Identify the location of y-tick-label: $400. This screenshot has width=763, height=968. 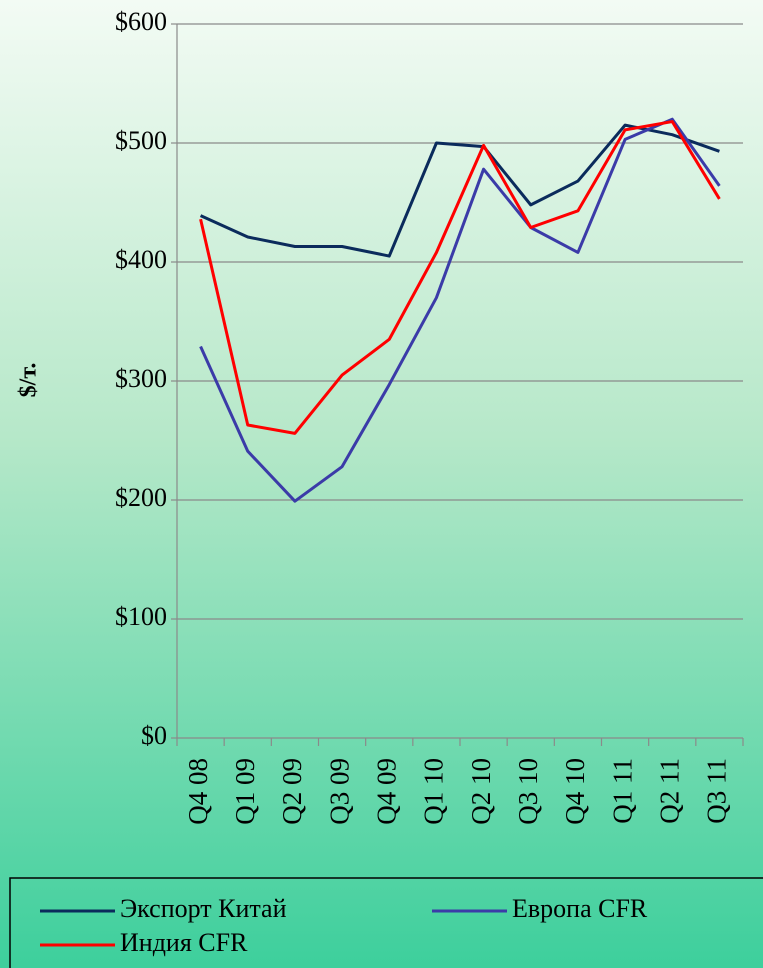
(141, 259).